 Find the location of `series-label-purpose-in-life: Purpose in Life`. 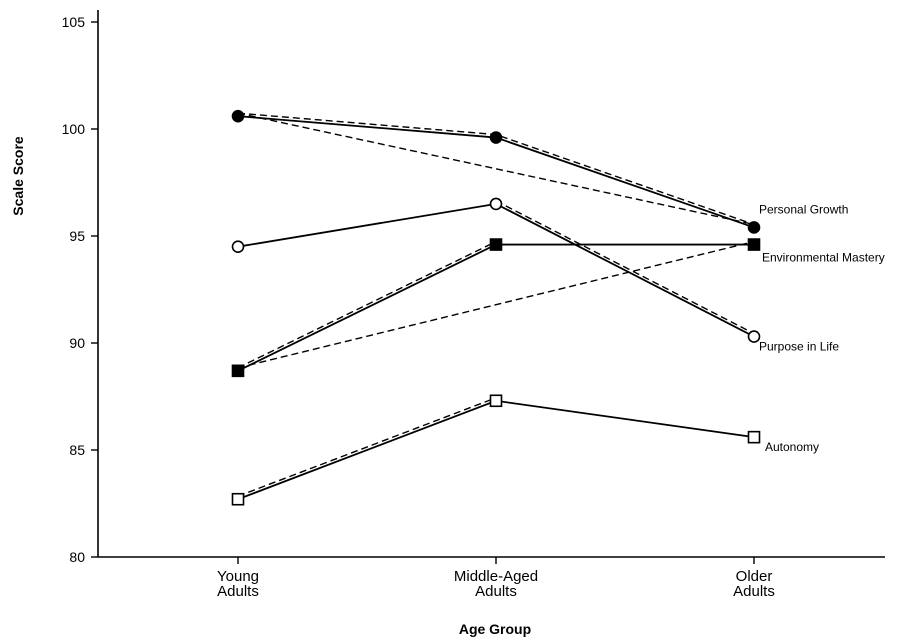

series-label-purpose-in-life: Purpose in Life is located at coordinates (799, 347).